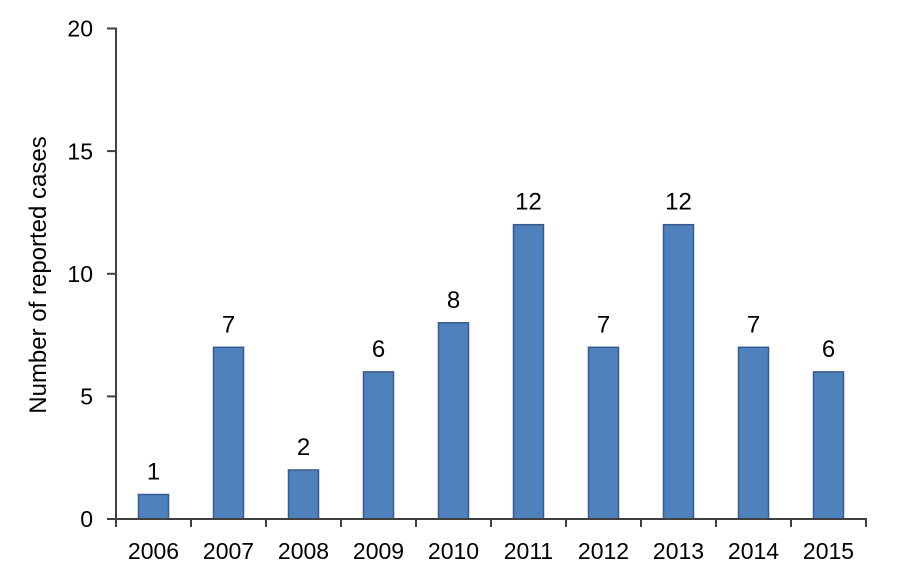  What do you see at coordinates (528, 551) in the screenshot?
I see `svg-text: 2011` at bounding box center [528, 551].